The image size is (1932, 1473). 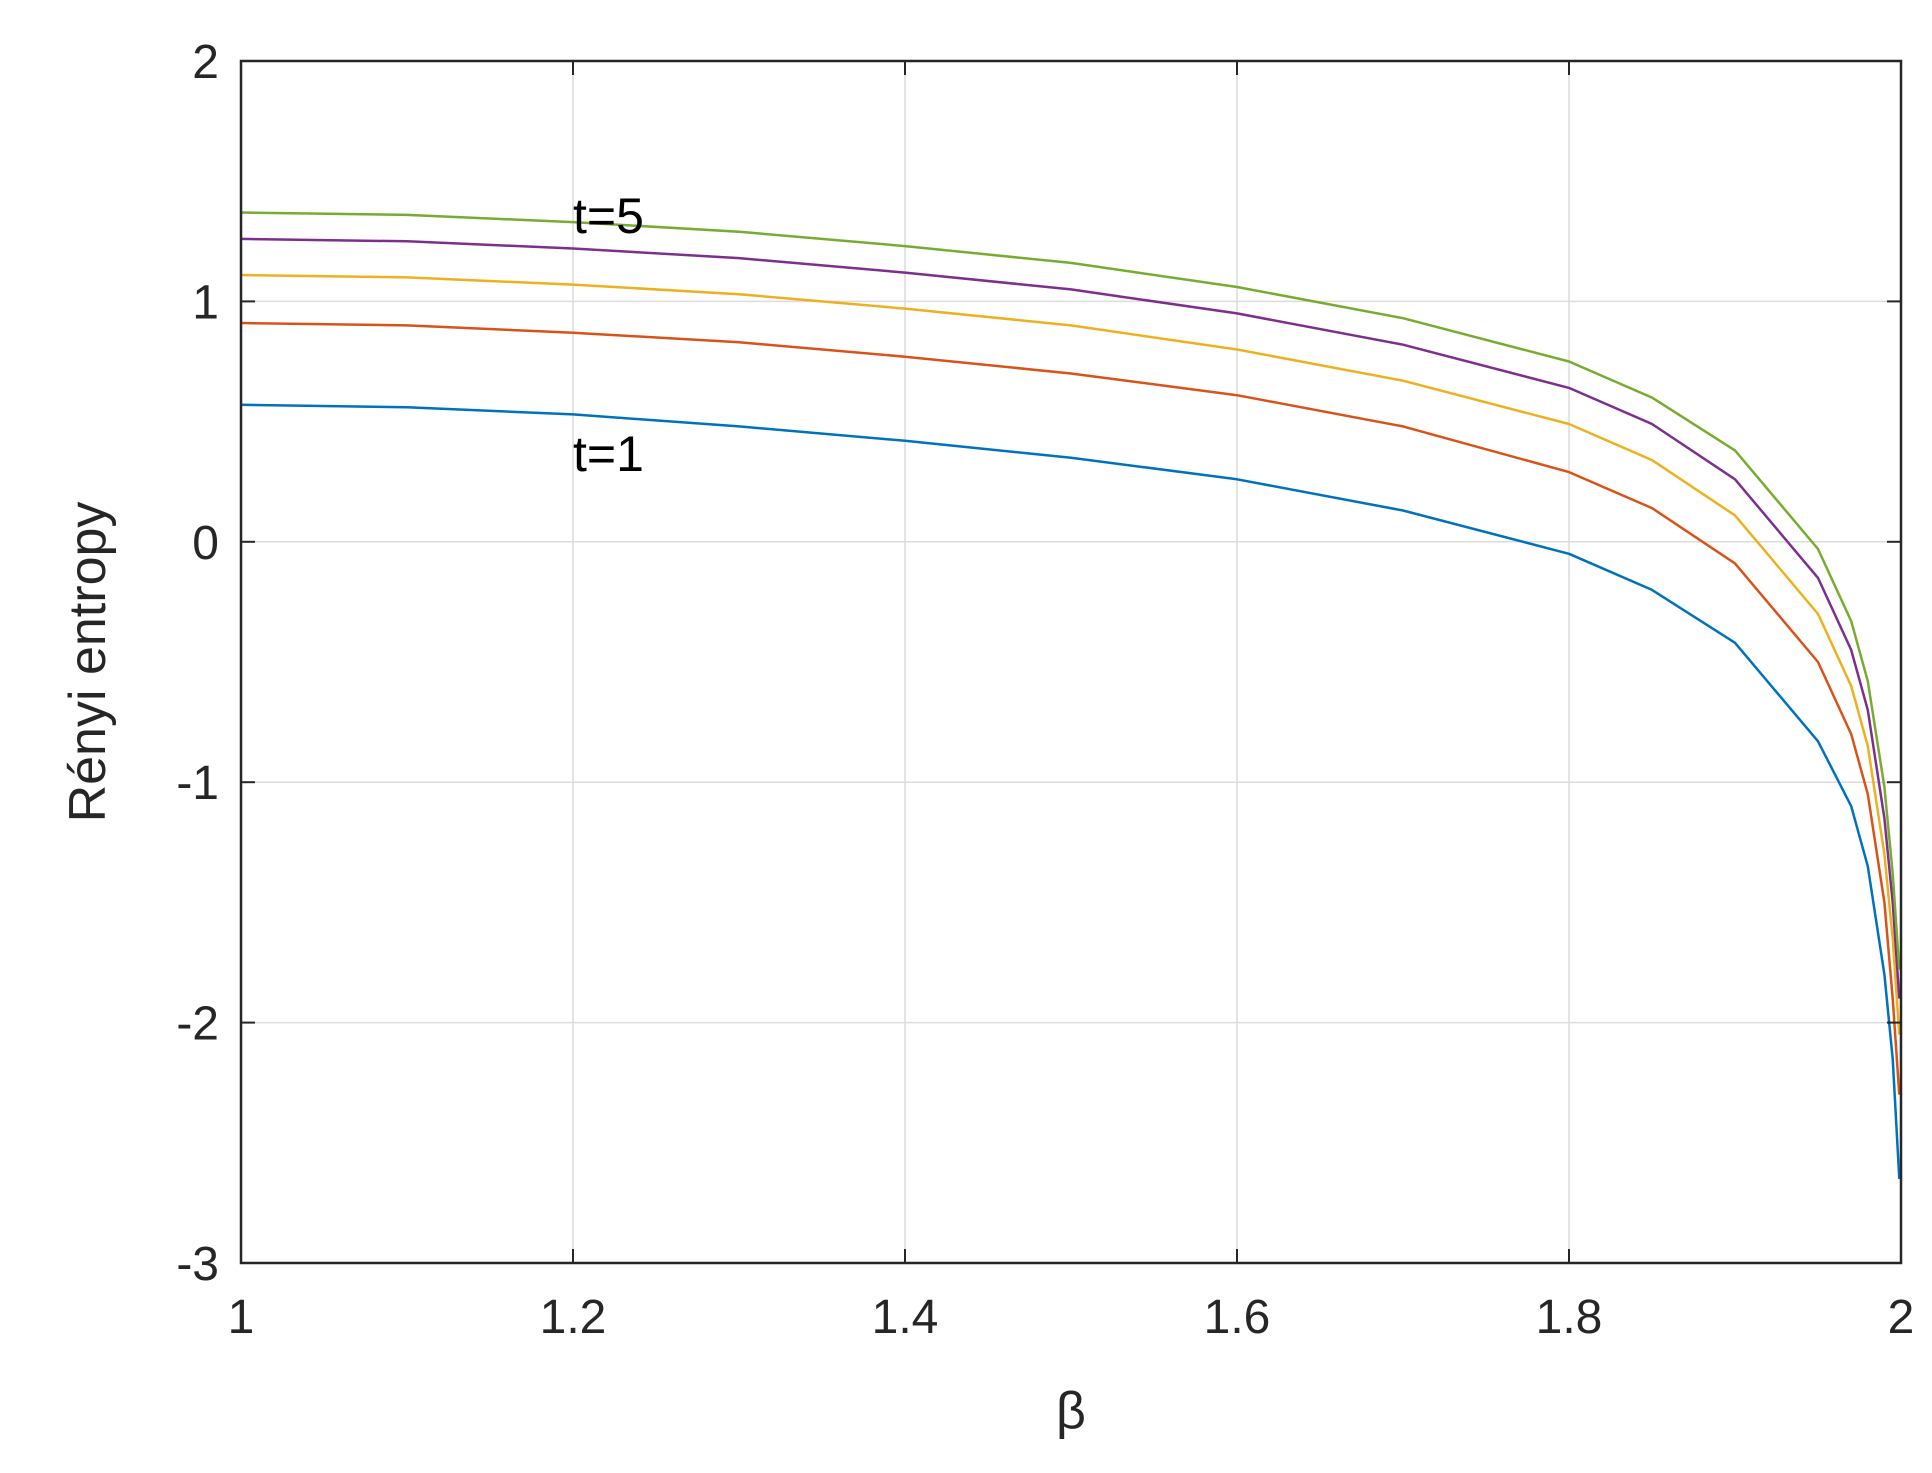 What do you see at coordinates (608, 454) in the screenshot?
I see `annotation-label: t=1` at bounding box center [608, 454].